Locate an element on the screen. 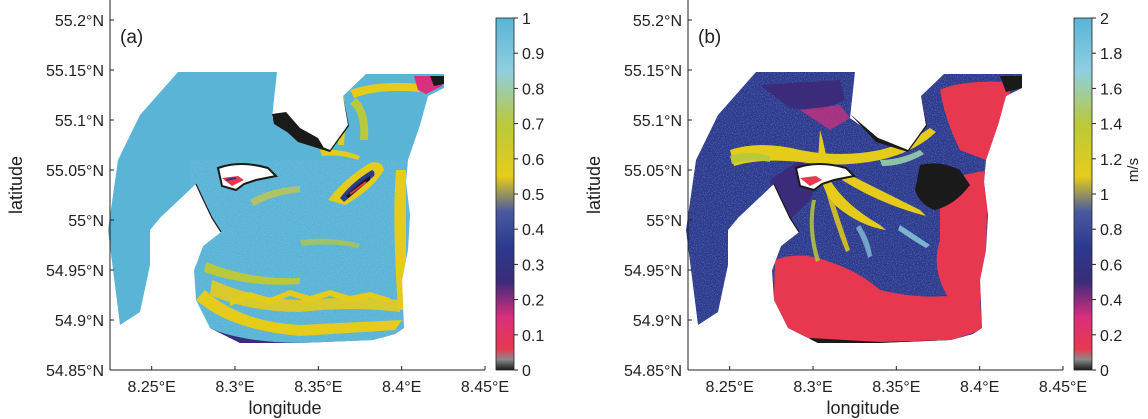 This screenshot has width=1148, height=419. panel-b-x-axis-label: longitude is located at coordinates (862, 408).